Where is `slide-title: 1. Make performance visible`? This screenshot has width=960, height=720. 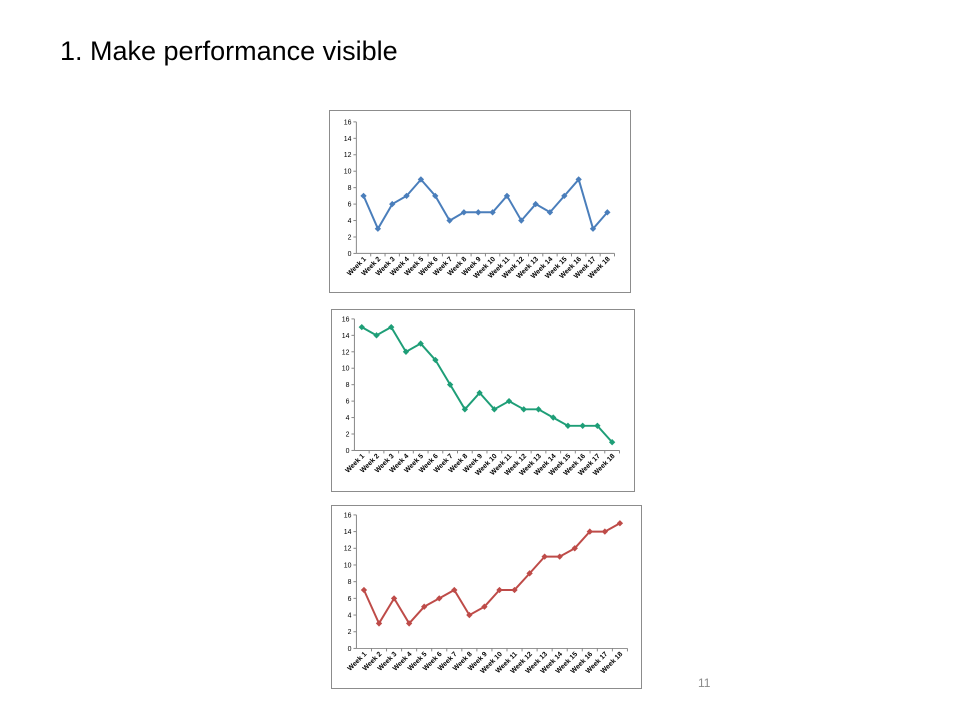 slide-title: 1. Make performance visible is located at coordinates (229, 51).